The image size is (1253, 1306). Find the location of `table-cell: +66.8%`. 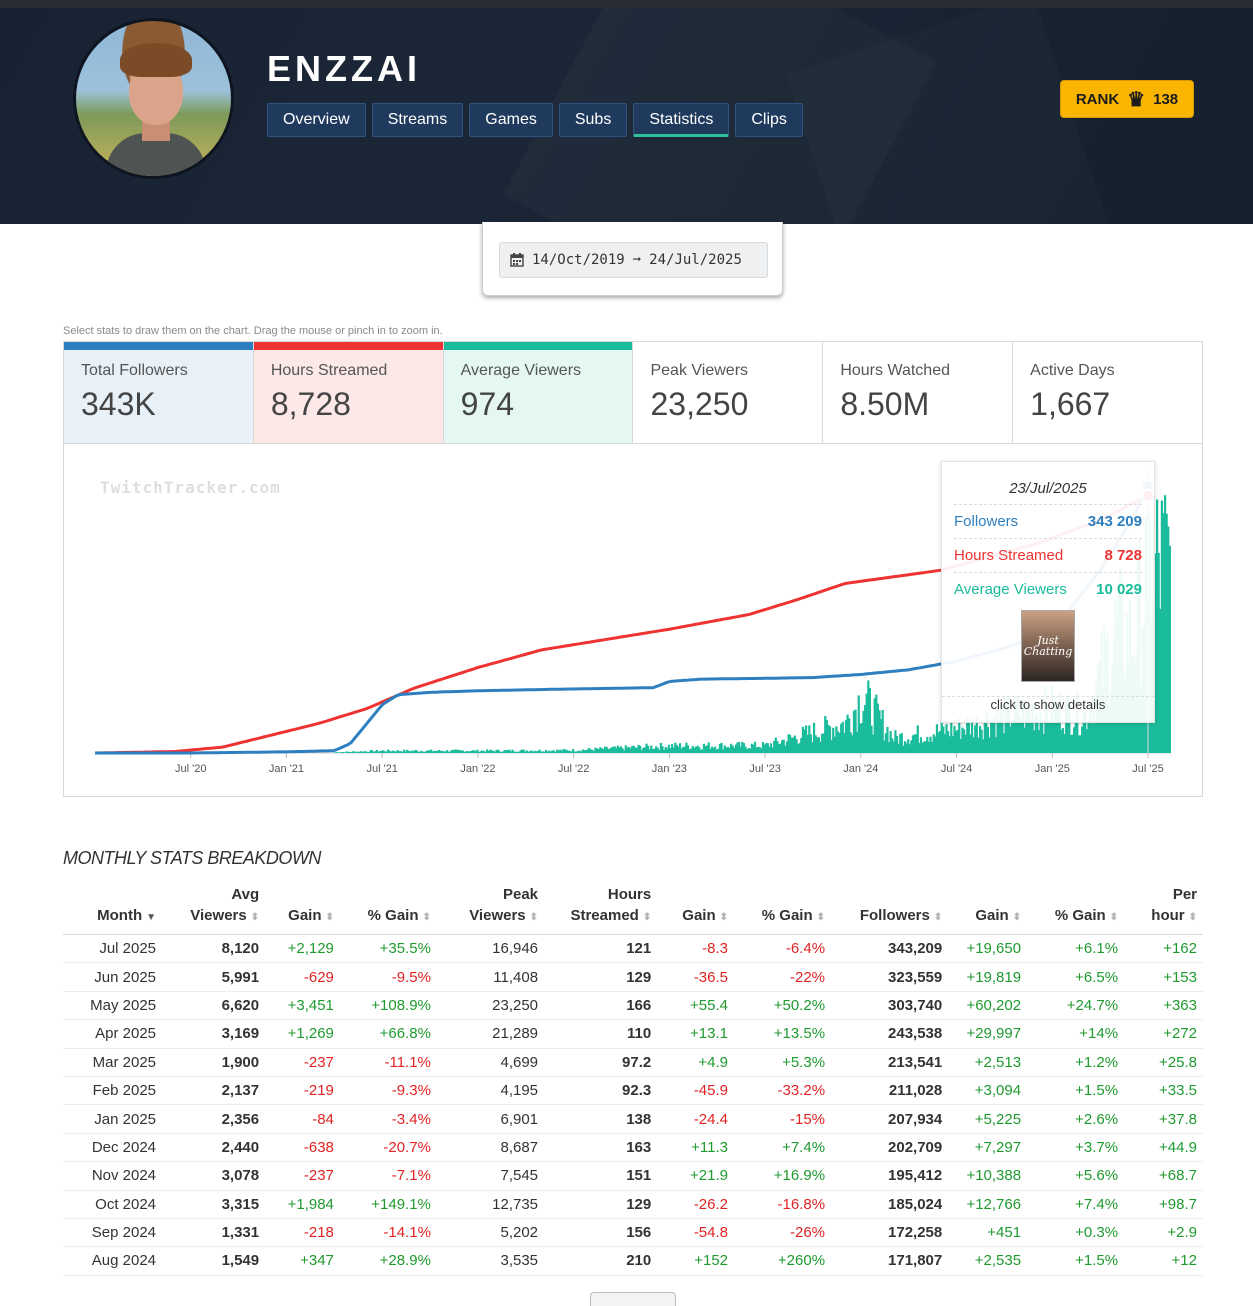

table-cell: +66.8% is located at coordinates (388, 1034).